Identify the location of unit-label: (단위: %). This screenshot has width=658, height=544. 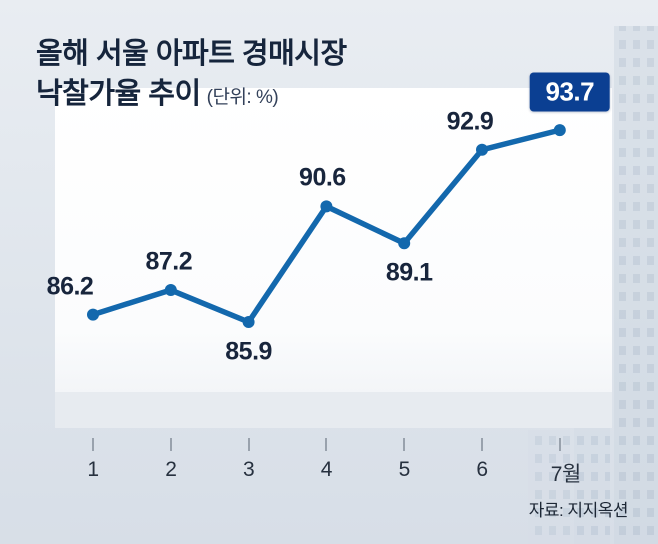
(242, 98).